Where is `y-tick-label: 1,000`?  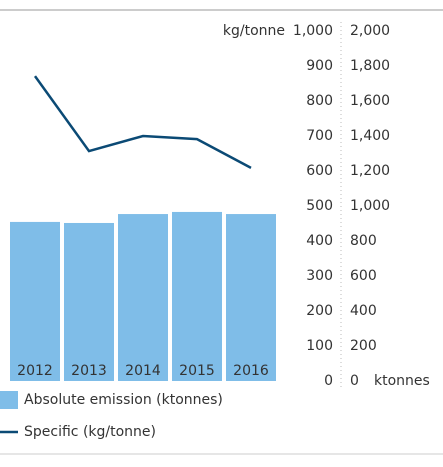
y-tick-label: 1,000 is located at coordinates (313, 31).